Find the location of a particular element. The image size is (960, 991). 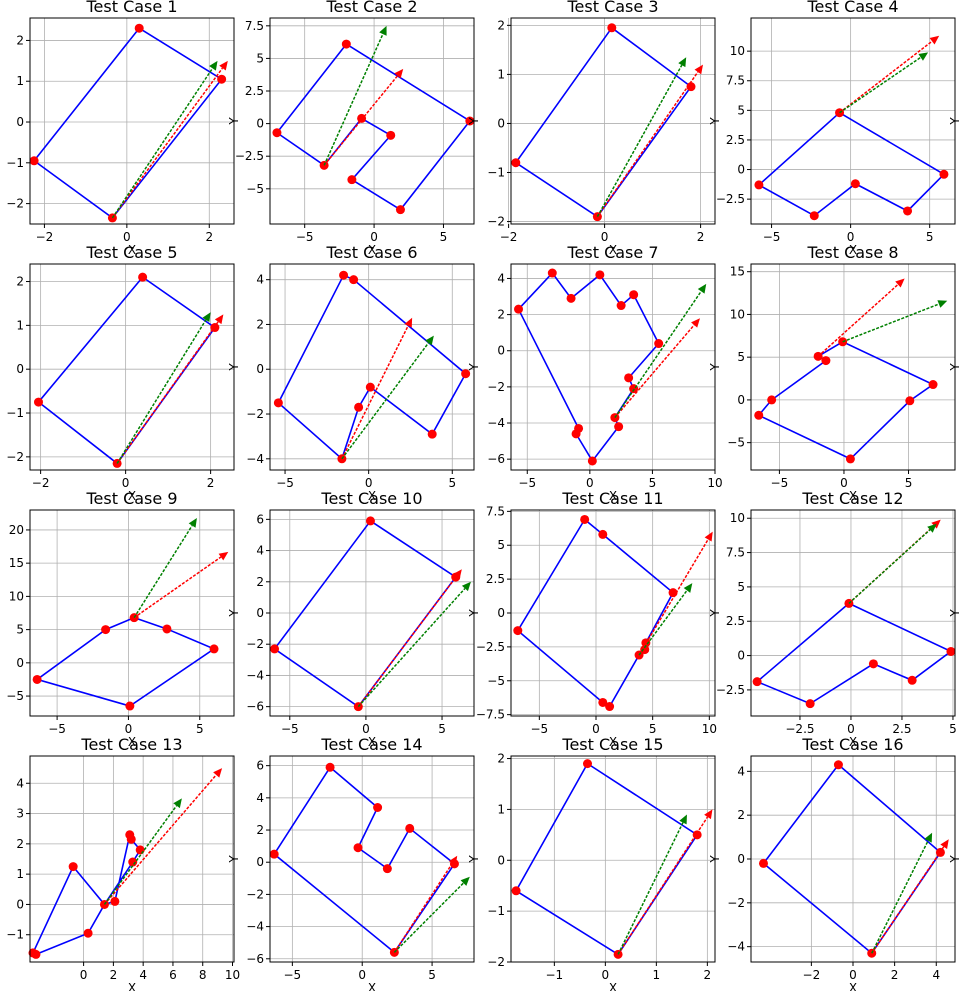

subplot-title: Test Case 6 is located at coordinates (371, 252).